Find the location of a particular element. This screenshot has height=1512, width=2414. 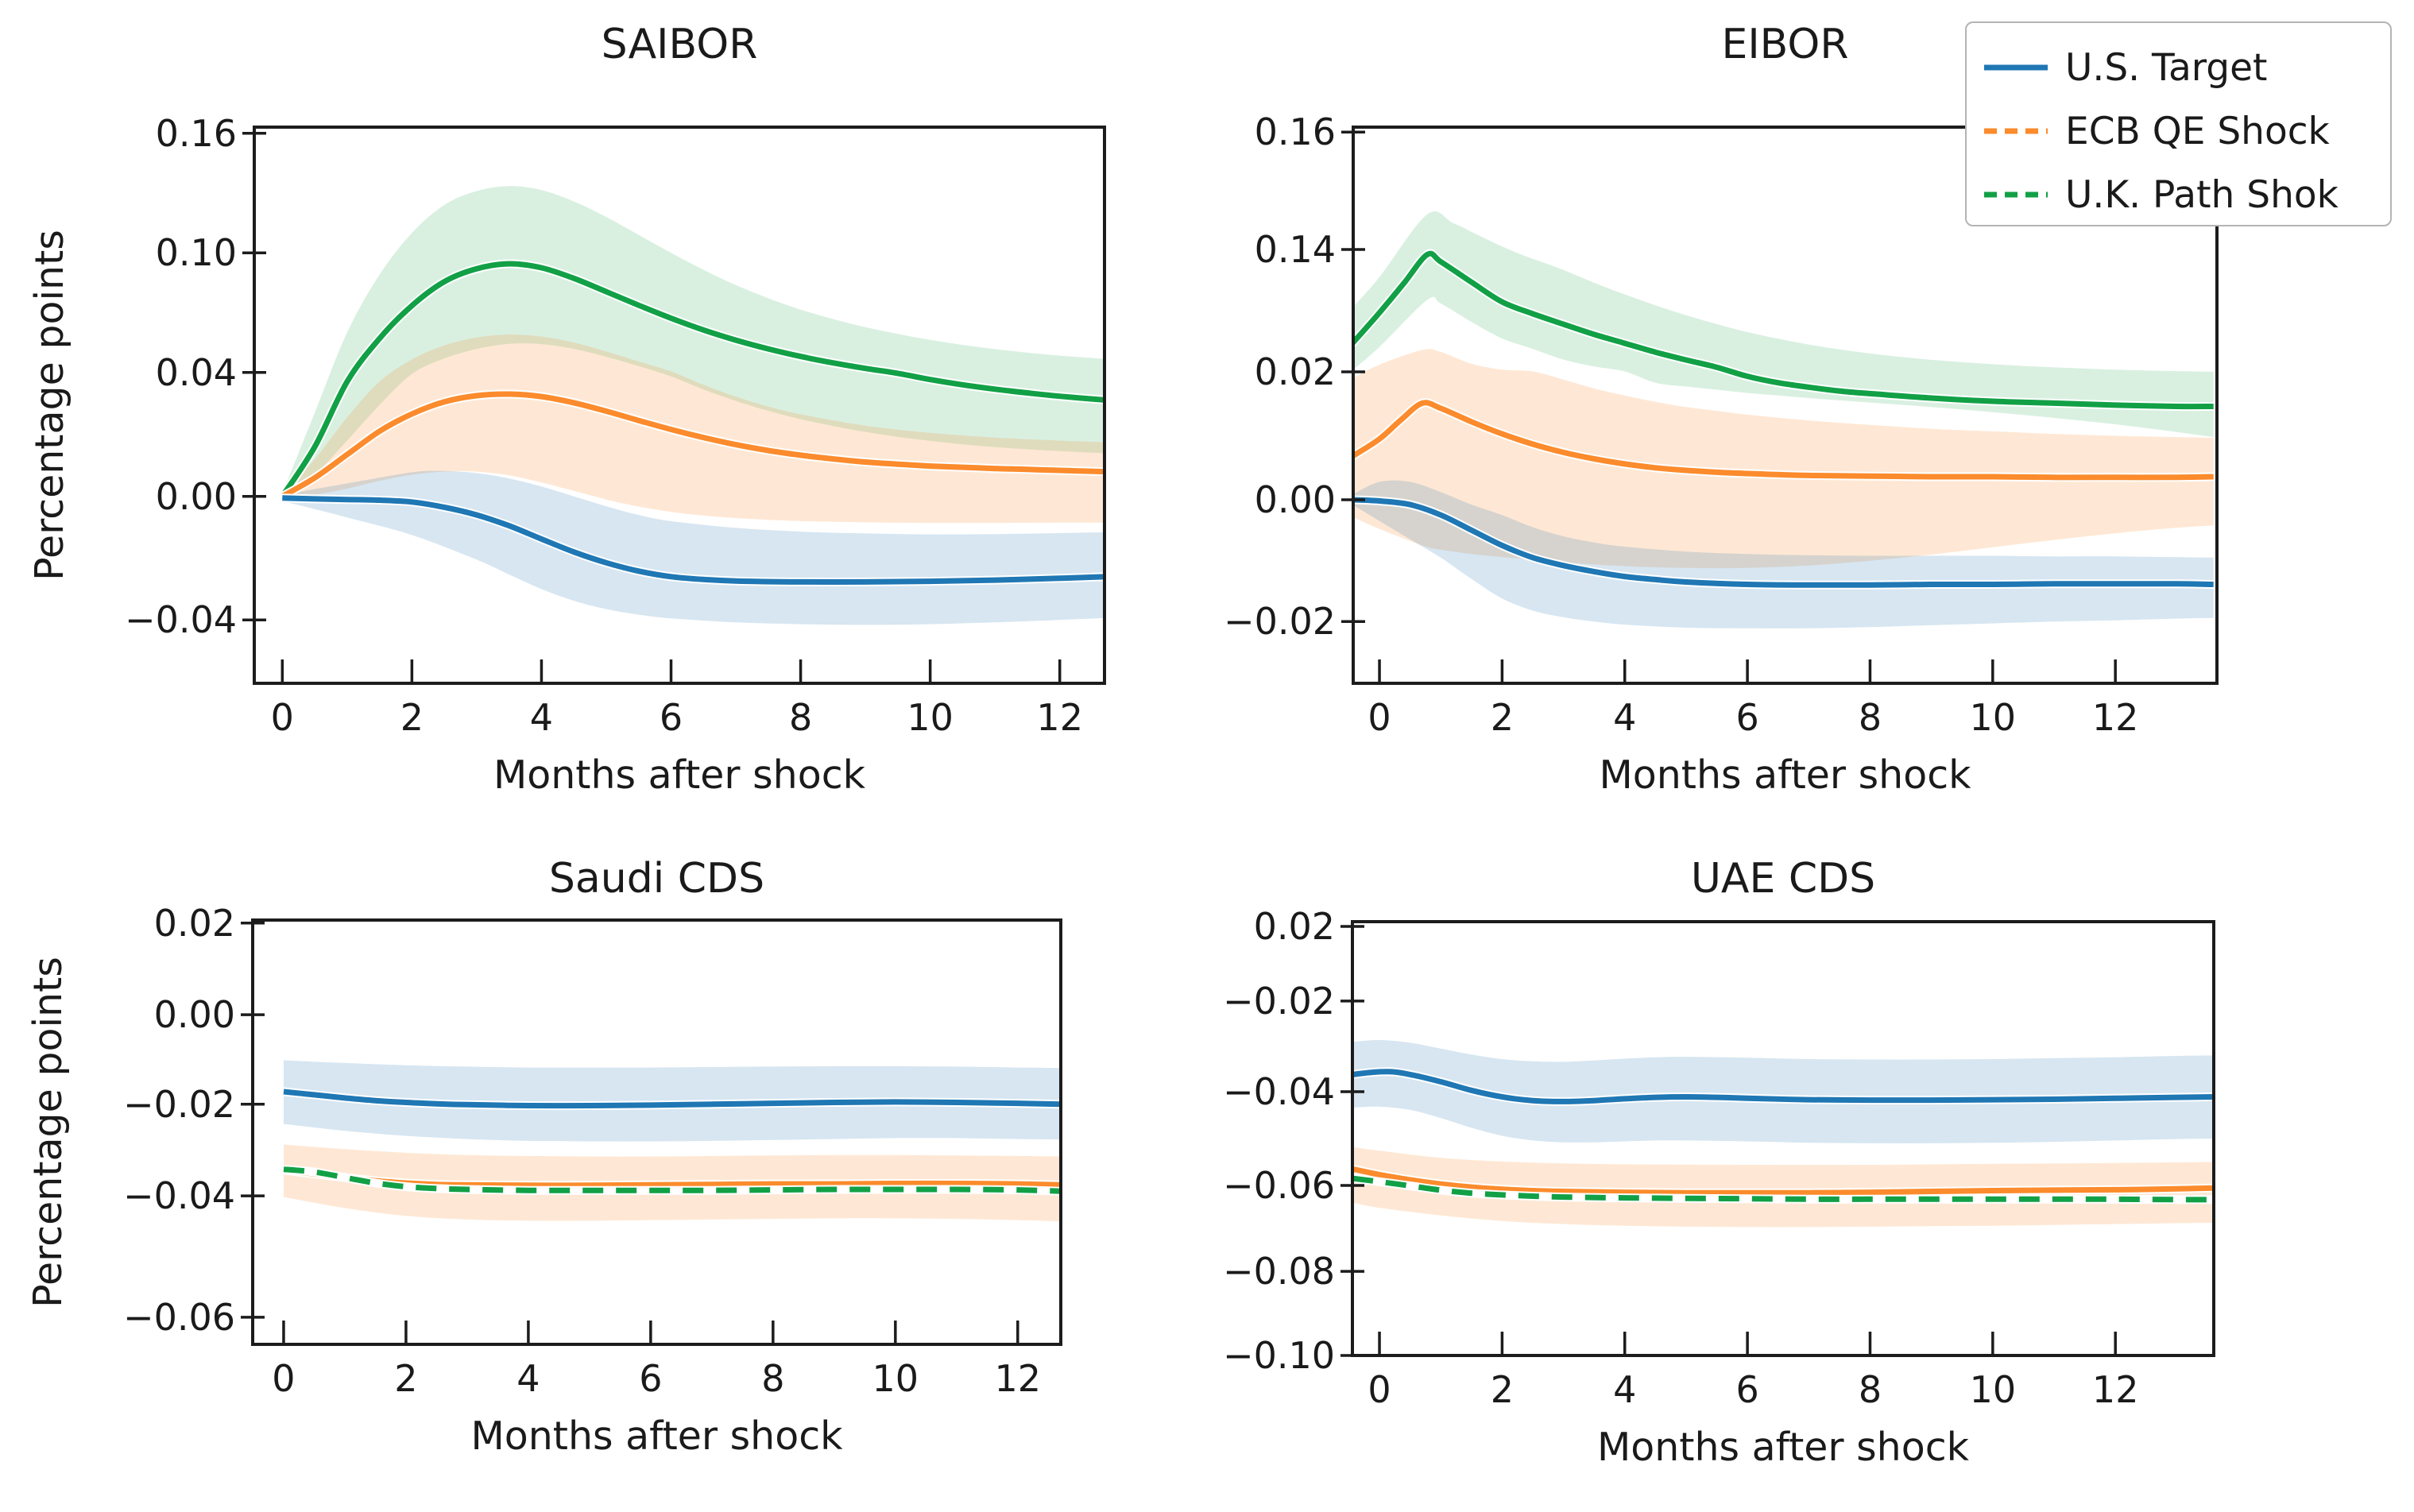

eibor-us_target-band is located at coordinates (1784, 554).